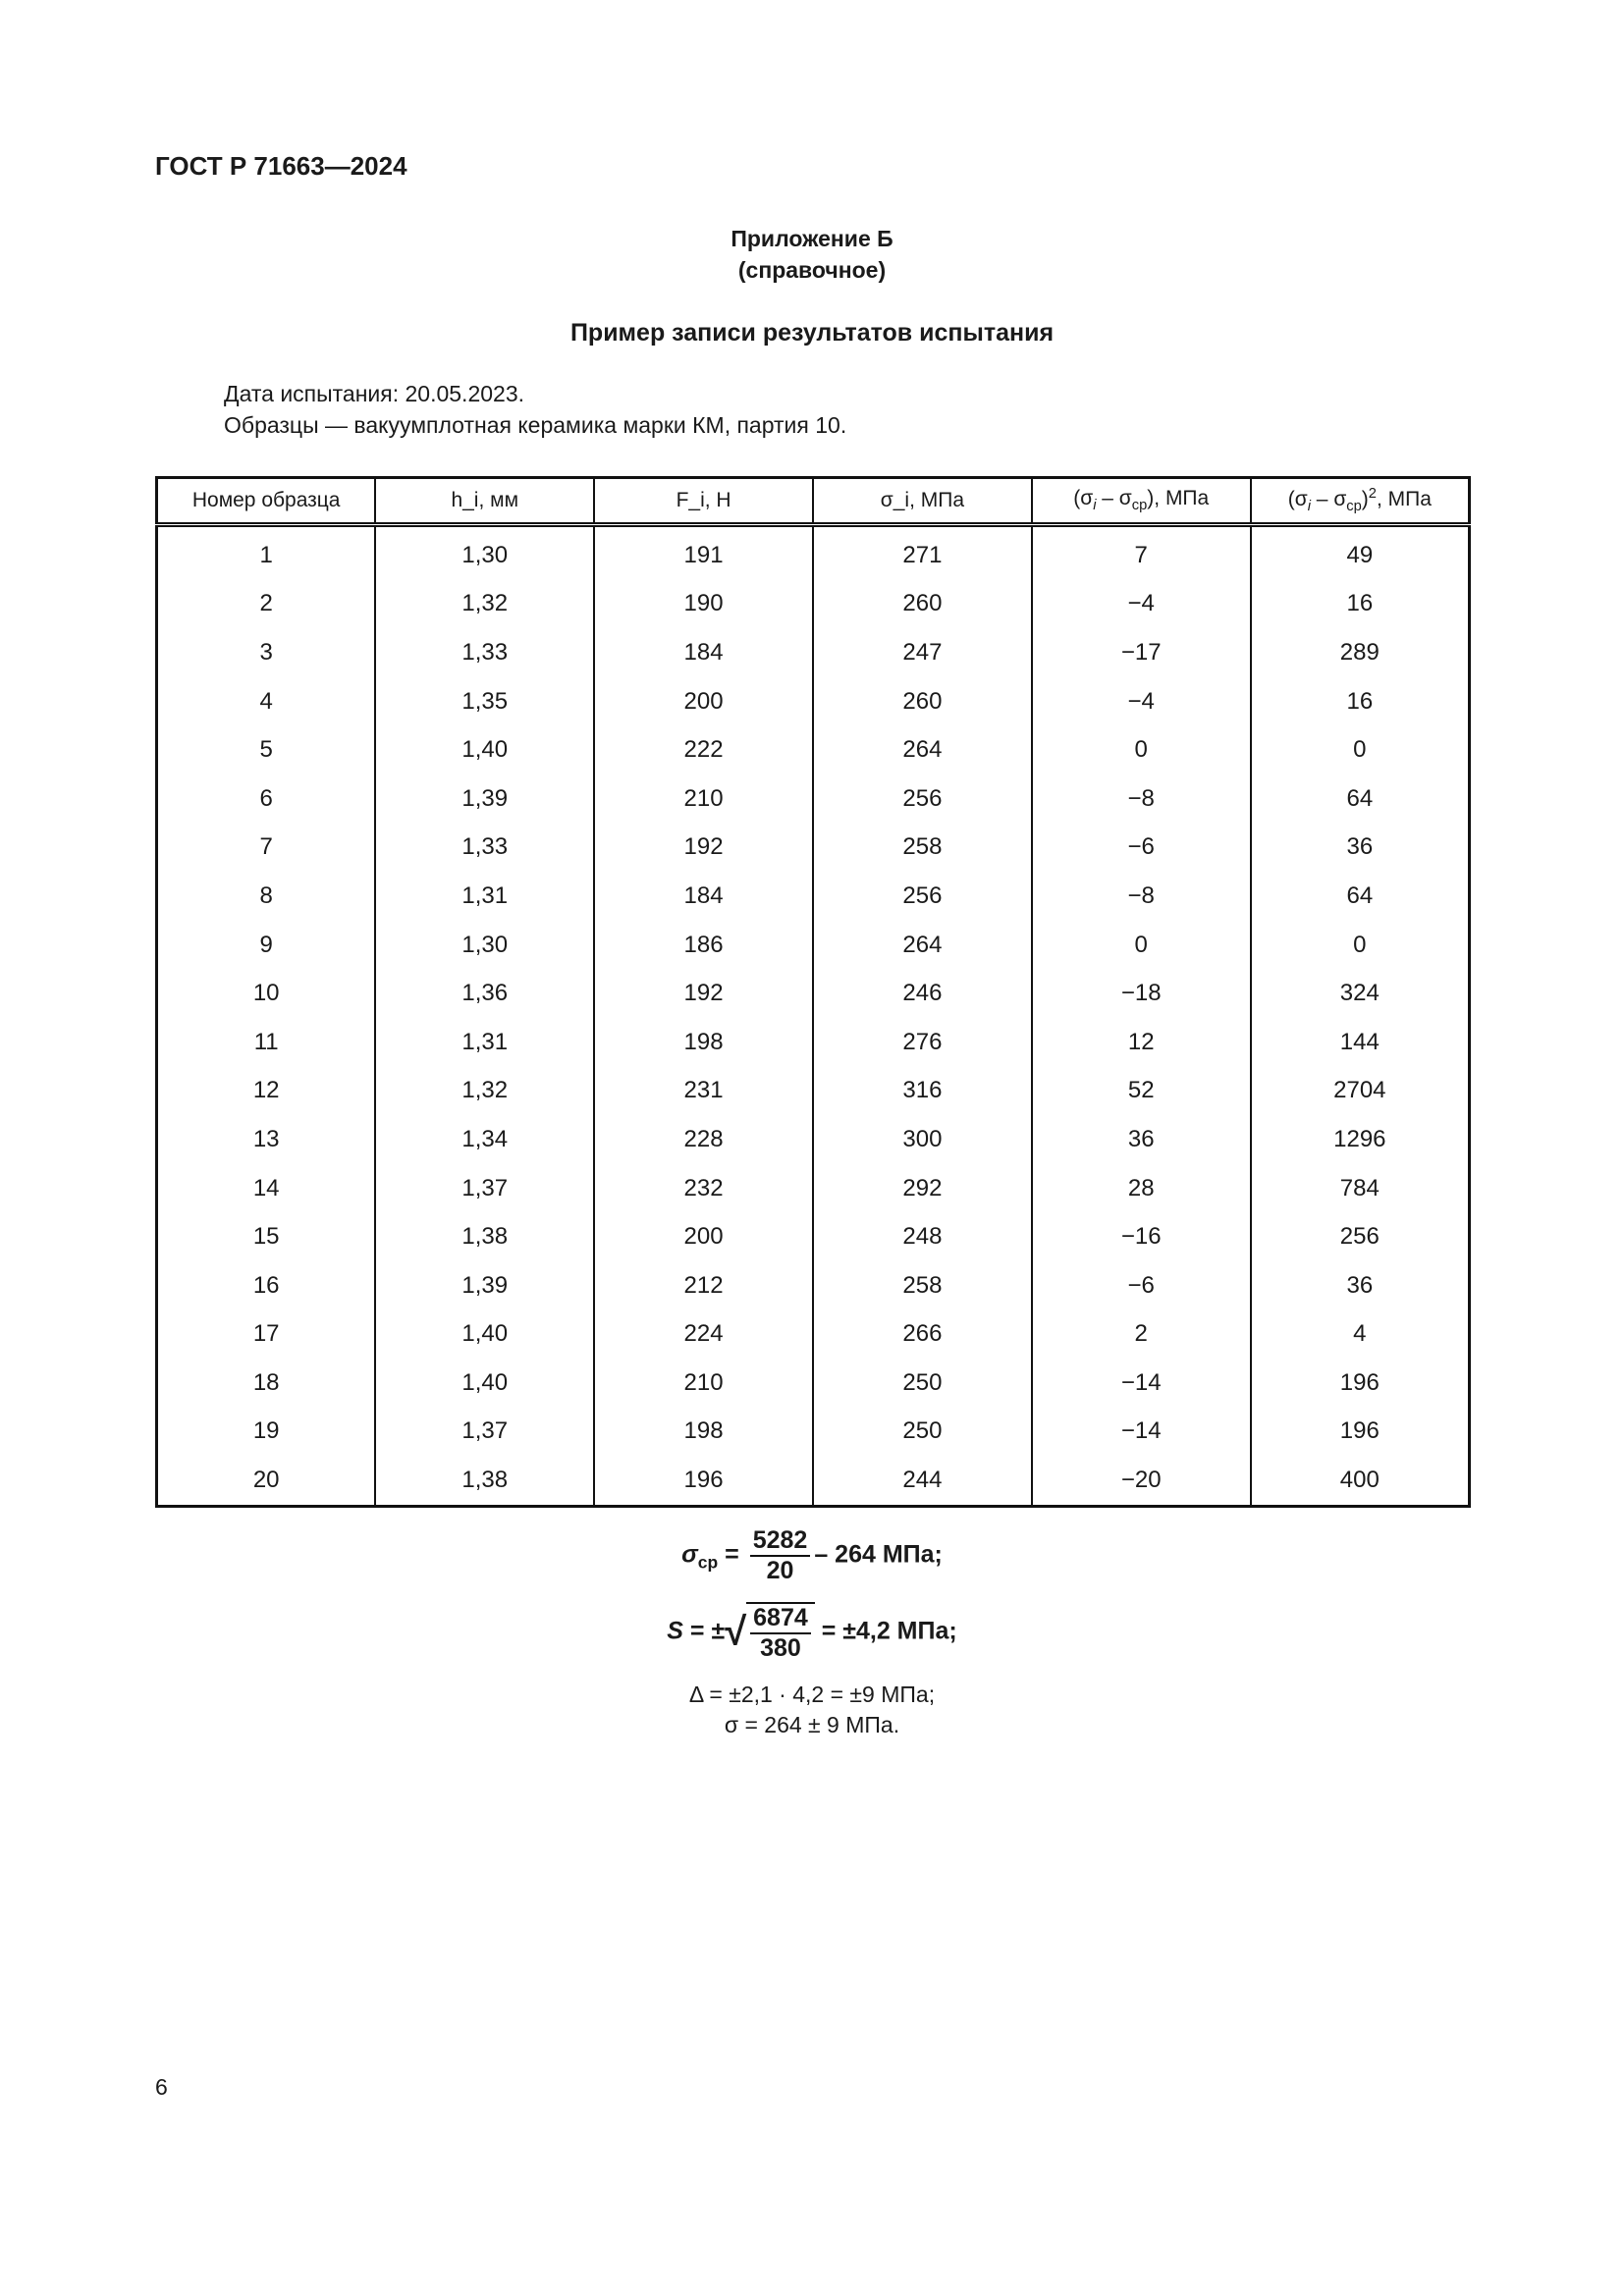 Image resolution: width=1624 pixels, height=2296 pixels. I want to click on table-row: 20 1,38 196 244 −20 400, so click(813, 1481).